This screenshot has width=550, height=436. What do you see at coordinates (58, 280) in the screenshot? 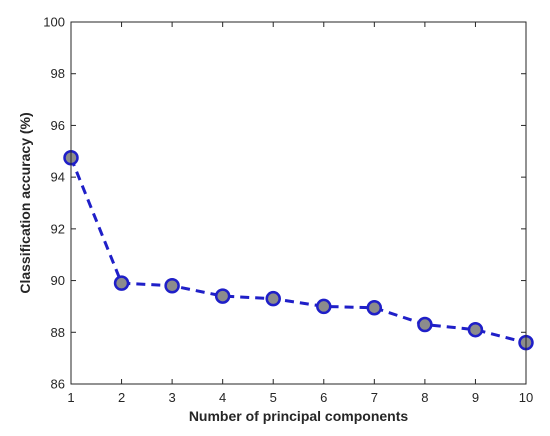
I see `y-tick-label: 90` at bounding box center [58, 280].